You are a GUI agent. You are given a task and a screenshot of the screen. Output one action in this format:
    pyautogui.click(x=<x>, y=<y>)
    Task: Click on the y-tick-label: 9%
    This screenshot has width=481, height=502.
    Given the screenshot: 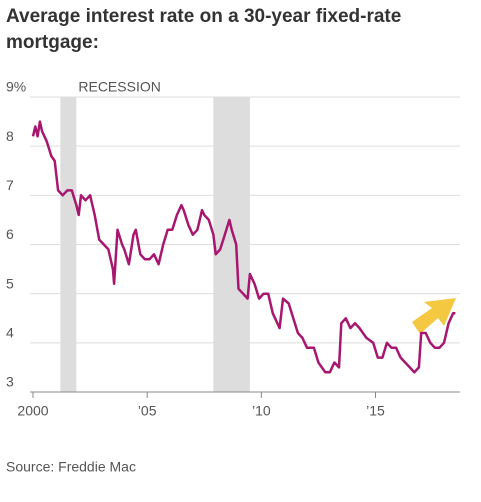 What is the action you would take?
    pyautogui.click(x=16, y=87)
    